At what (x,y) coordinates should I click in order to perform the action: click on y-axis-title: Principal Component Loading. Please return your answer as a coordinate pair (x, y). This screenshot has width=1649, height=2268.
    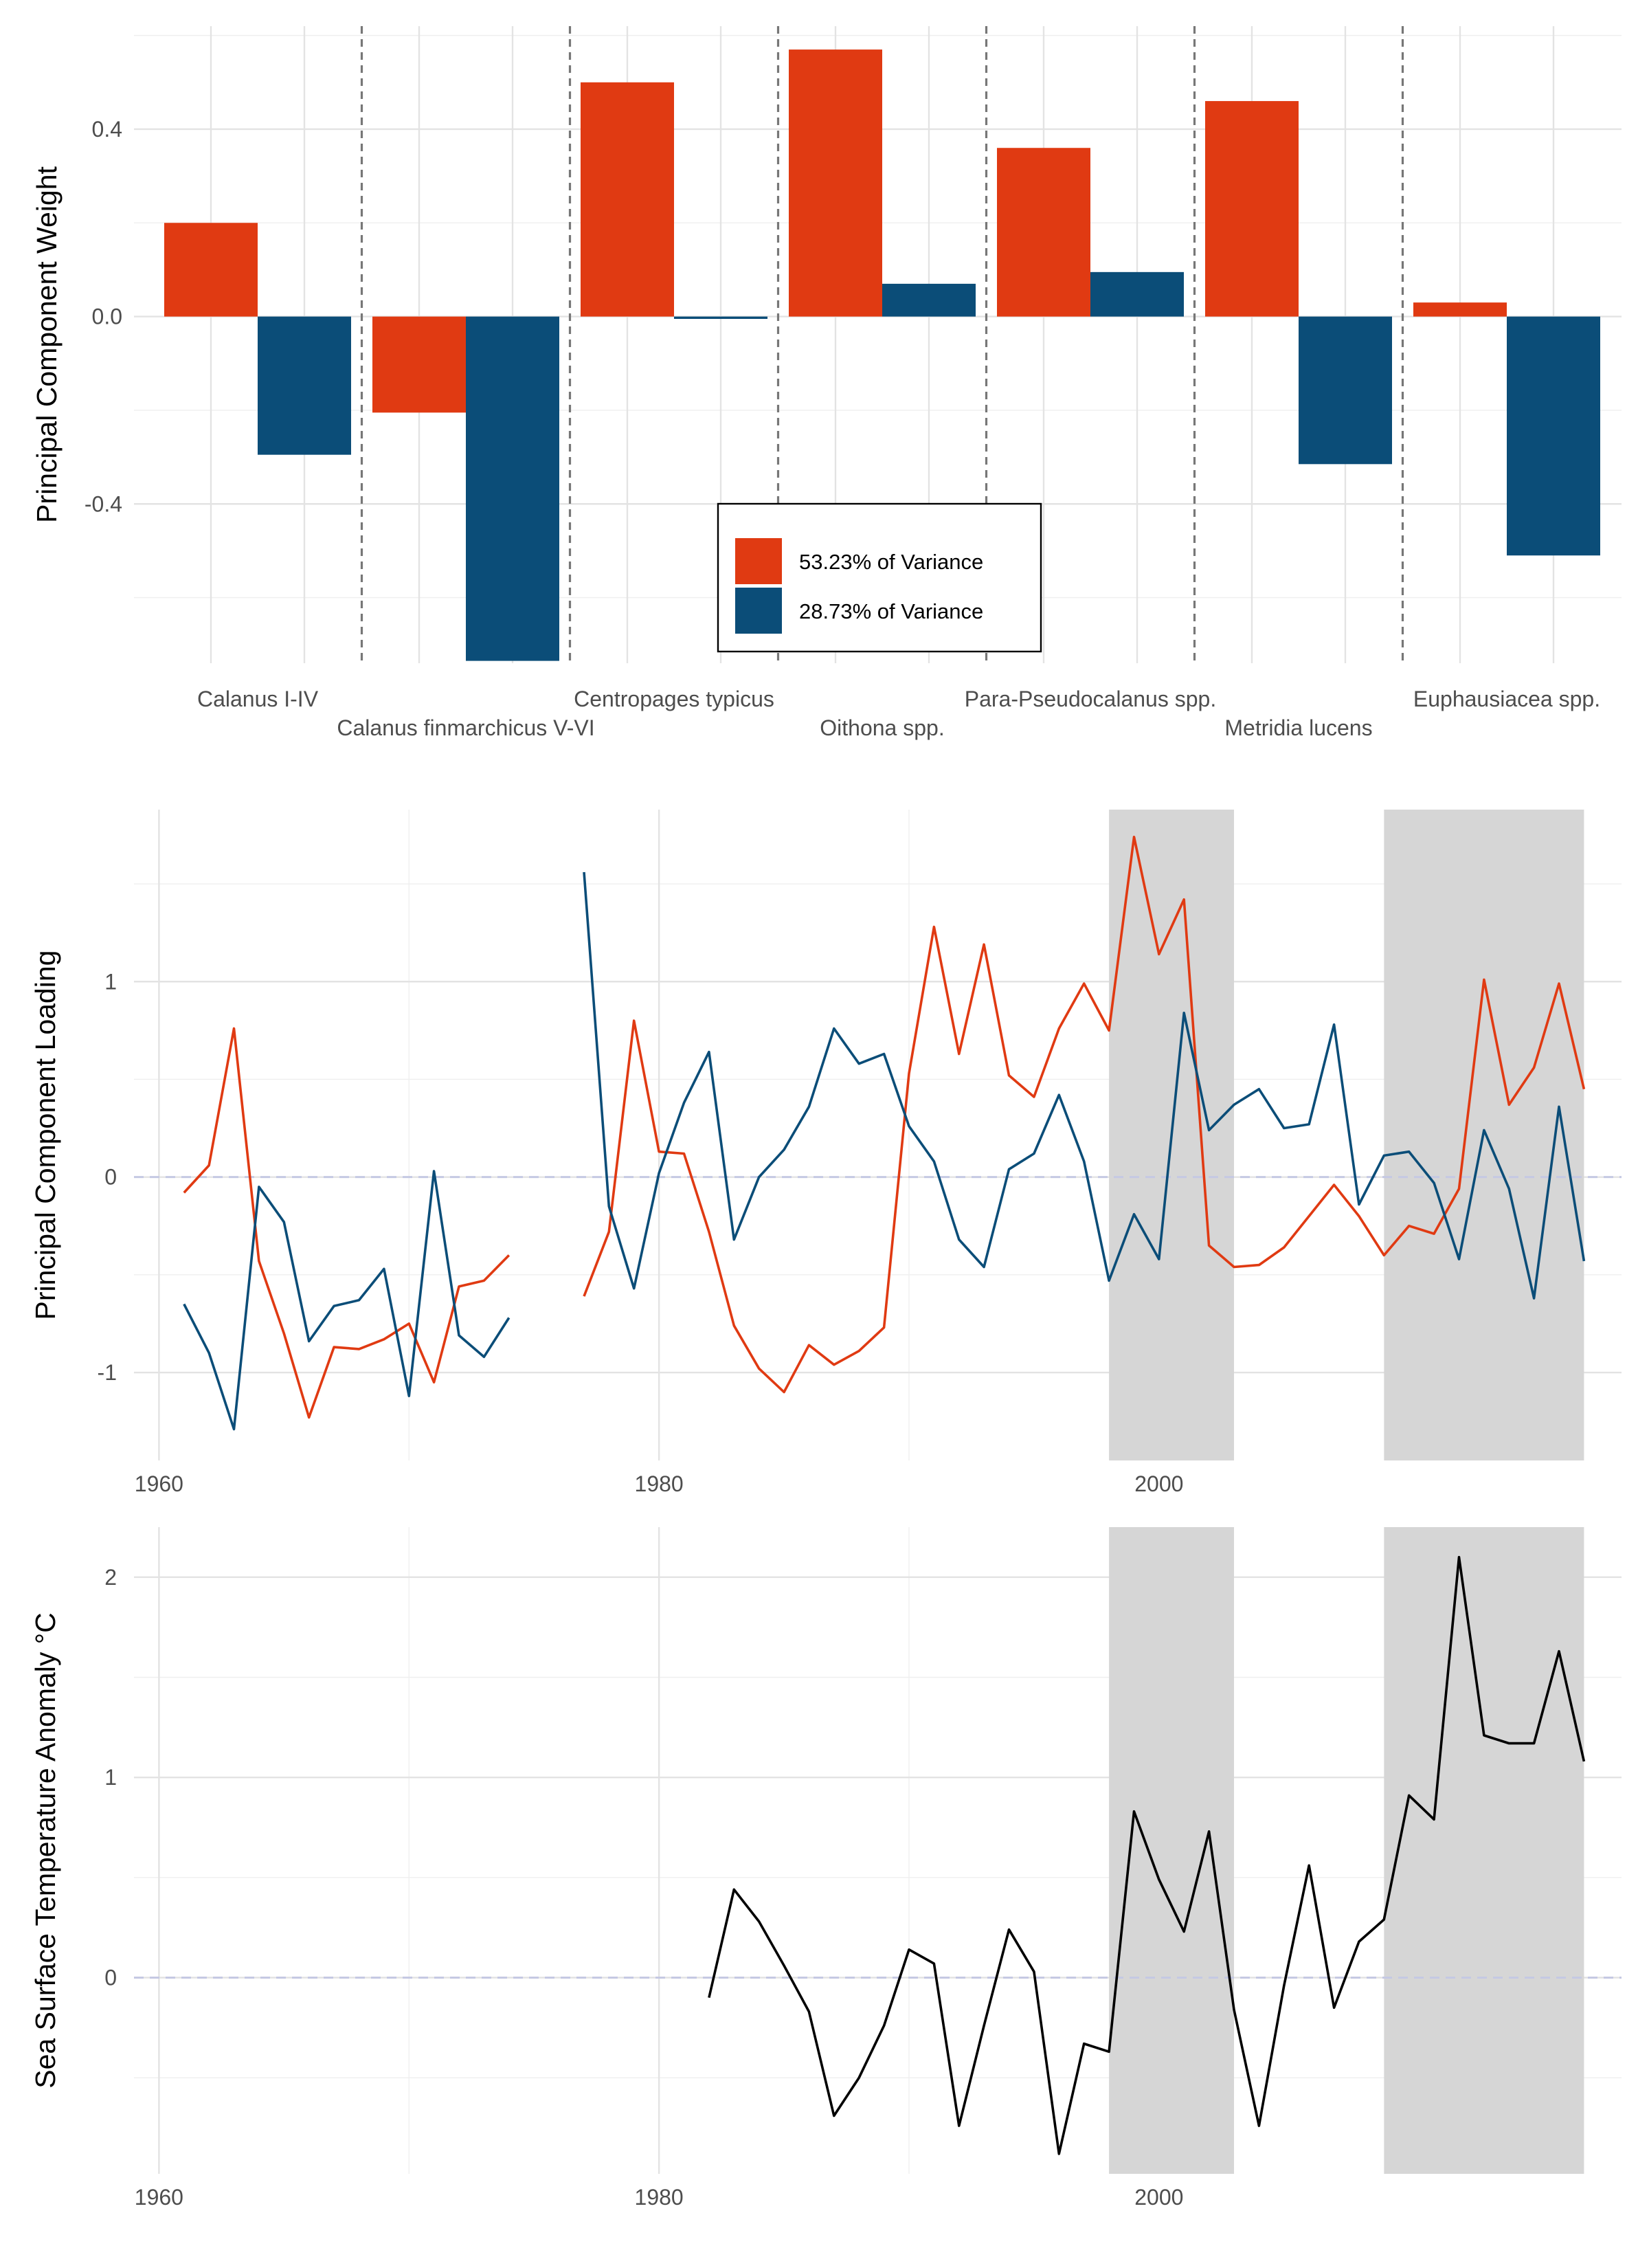
    Looking at the image, I should click on (45, 1135).